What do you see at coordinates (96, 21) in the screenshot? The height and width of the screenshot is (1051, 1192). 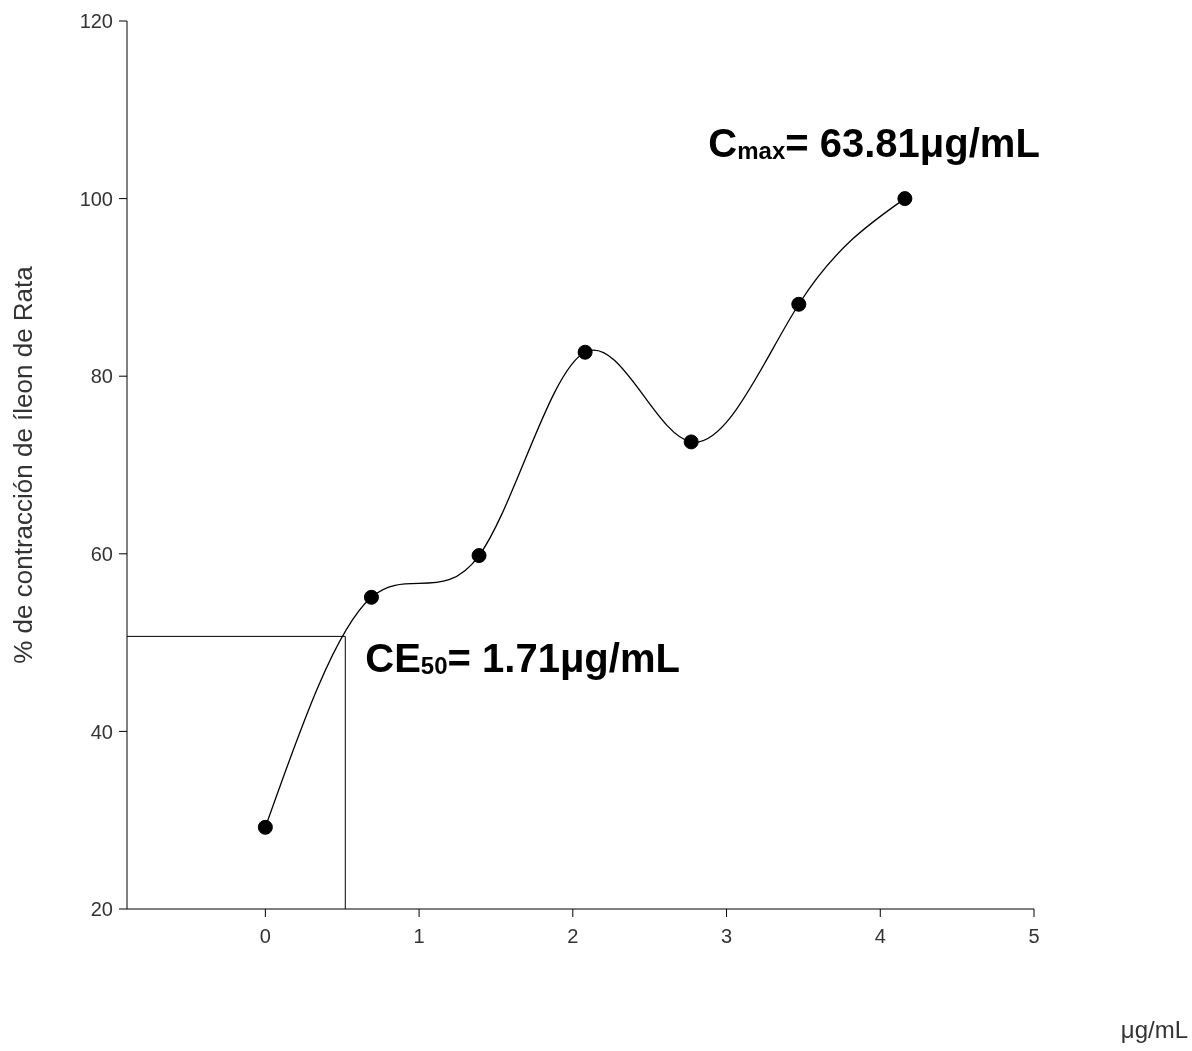 I see `y-tick-label: 120` at bounding box center [96, 21].